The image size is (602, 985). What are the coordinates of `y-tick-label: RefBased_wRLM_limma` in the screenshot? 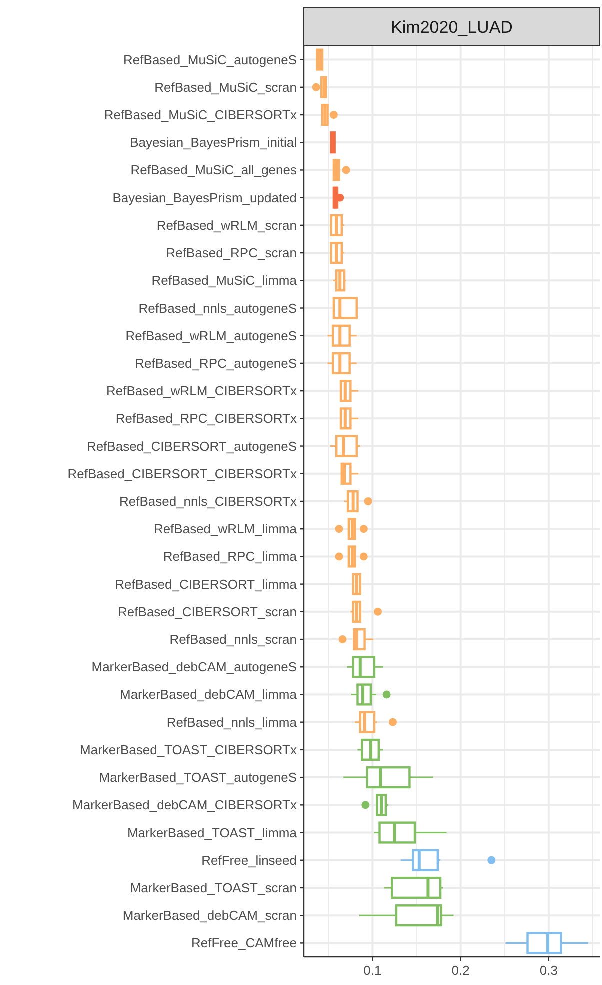 It's located at (226, 529).